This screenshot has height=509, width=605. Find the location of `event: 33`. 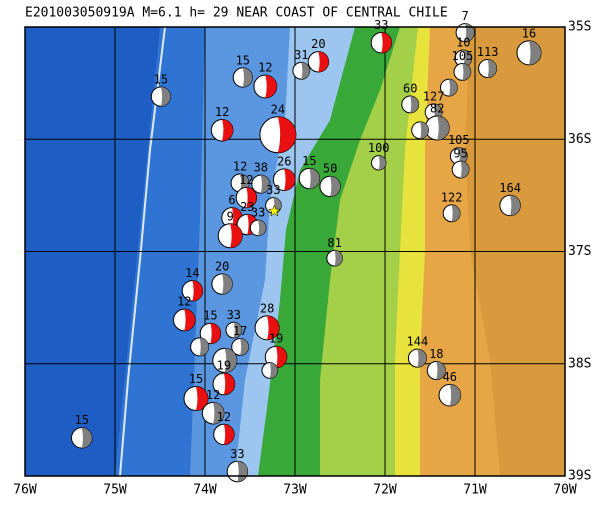

event: 33 is located at coordinates (234, 323).